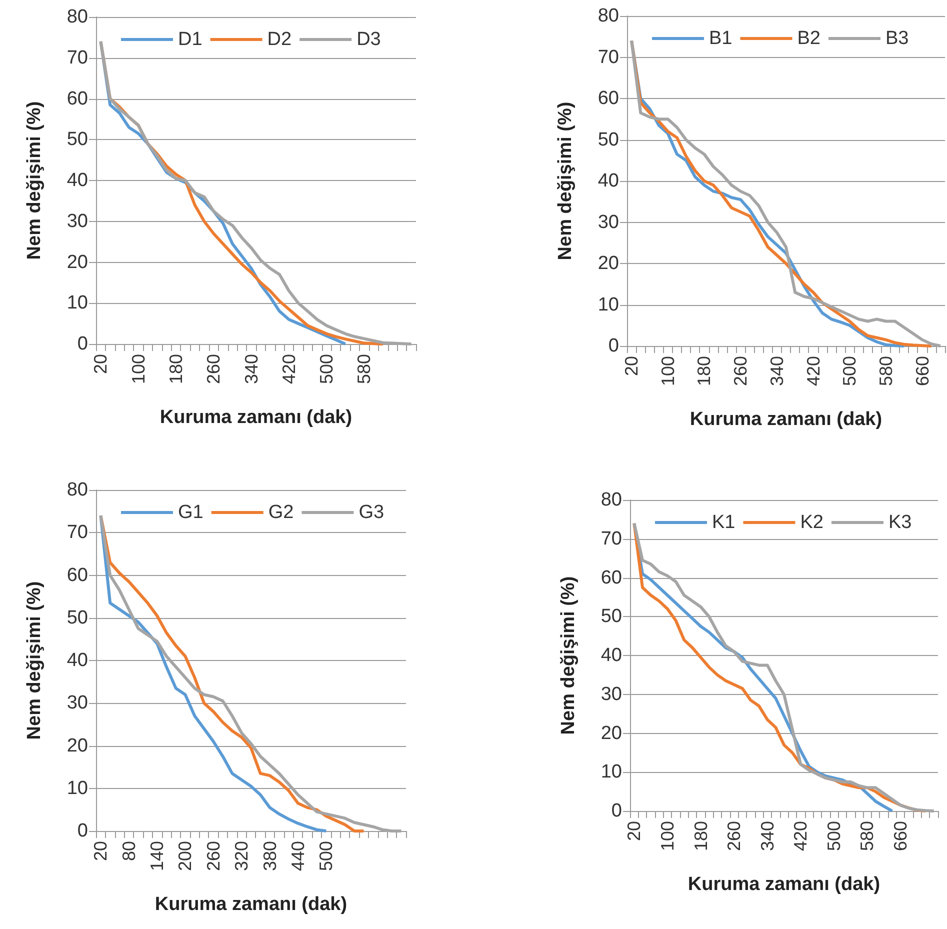 The height and width of the screenshot is (929, 947). What do you see at coordinates (900, 522) in the screenshot?
I see `legend-label: K3` at bounding box center [900, 522].